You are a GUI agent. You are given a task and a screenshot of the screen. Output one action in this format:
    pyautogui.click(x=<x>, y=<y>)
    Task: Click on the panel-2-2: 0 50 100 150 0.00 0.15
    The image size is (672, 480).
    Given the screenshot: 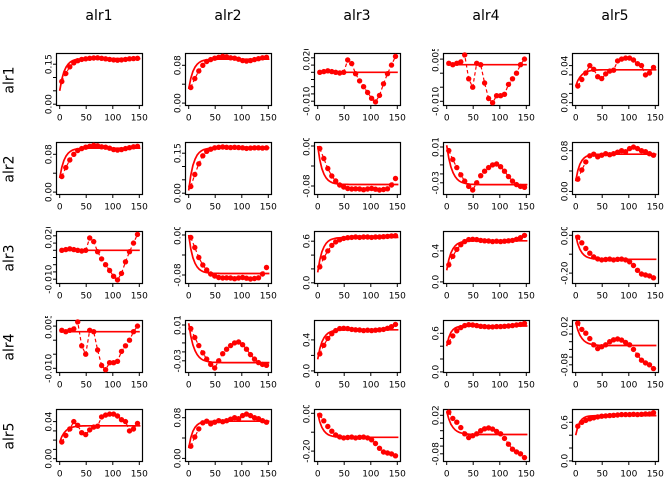 What is the action you would take?
    pyautogui.click(x=215, y=182)
    